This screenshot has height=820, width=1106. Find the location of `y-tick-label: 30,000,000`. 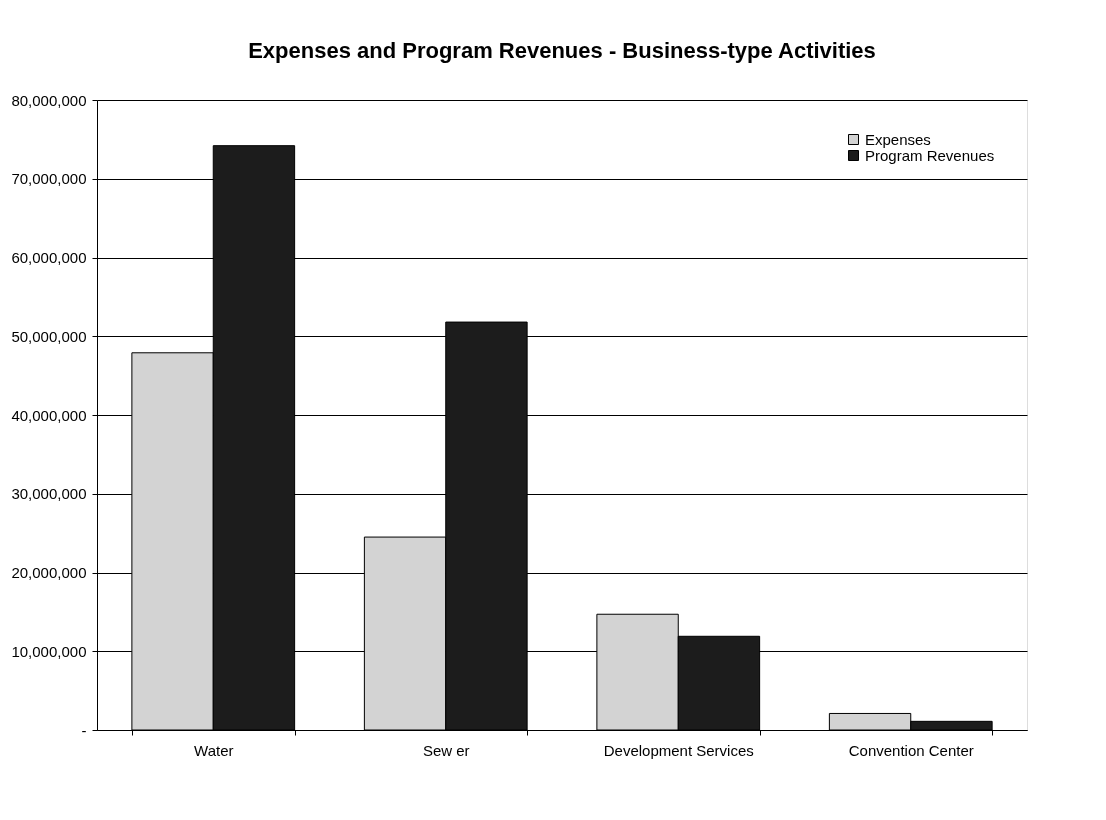

y-tick-label: 30,000,000 is located at coordinates (49, 494).